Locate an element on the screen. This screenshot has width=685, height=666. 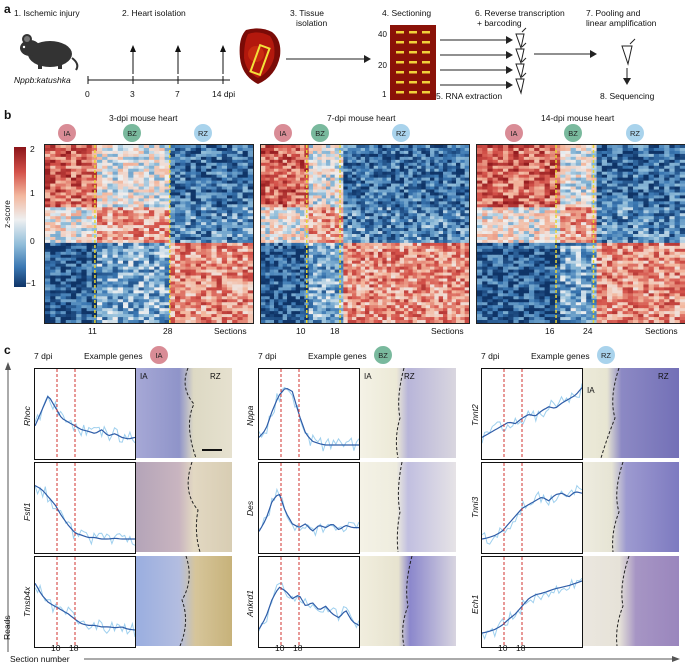
img-1-rz-label: RZ is located at coordinates (215, 376).